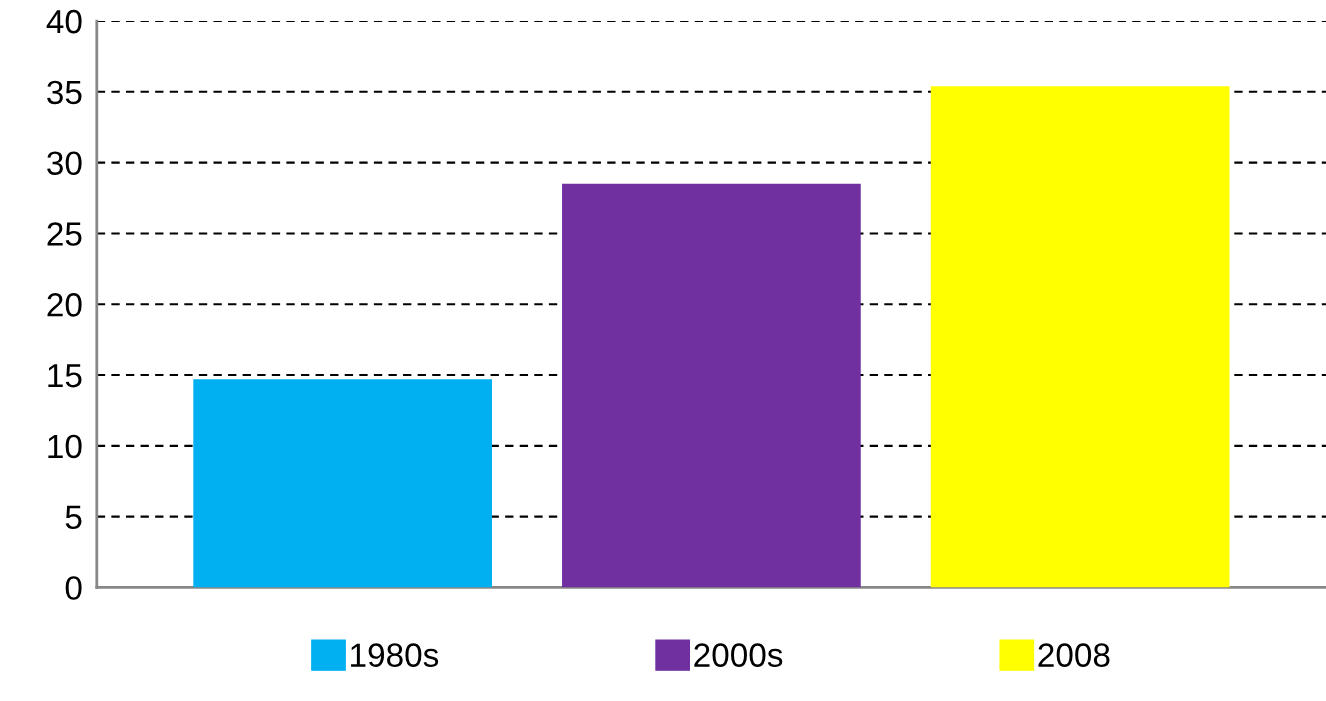  I want to click on y-tick-label: 40, so click(64, 21).